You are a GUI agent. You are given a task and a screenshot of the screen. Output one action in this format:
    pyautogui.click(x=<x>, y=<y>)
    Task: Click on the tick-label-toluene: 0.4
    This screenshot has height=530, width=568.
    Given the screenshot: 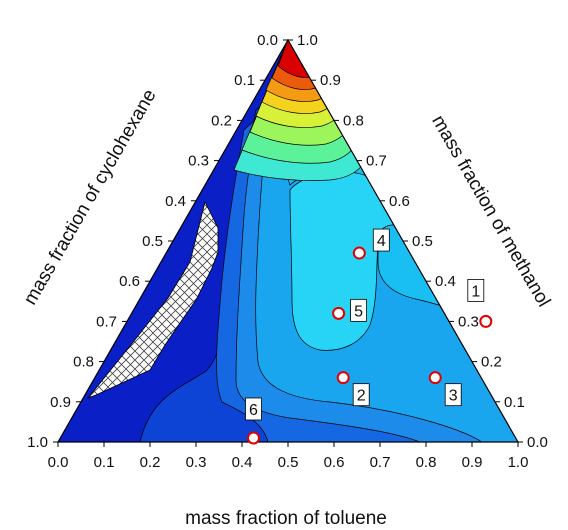 What is the action you would take?
    pyautogui.click(x=242, y=462)
    